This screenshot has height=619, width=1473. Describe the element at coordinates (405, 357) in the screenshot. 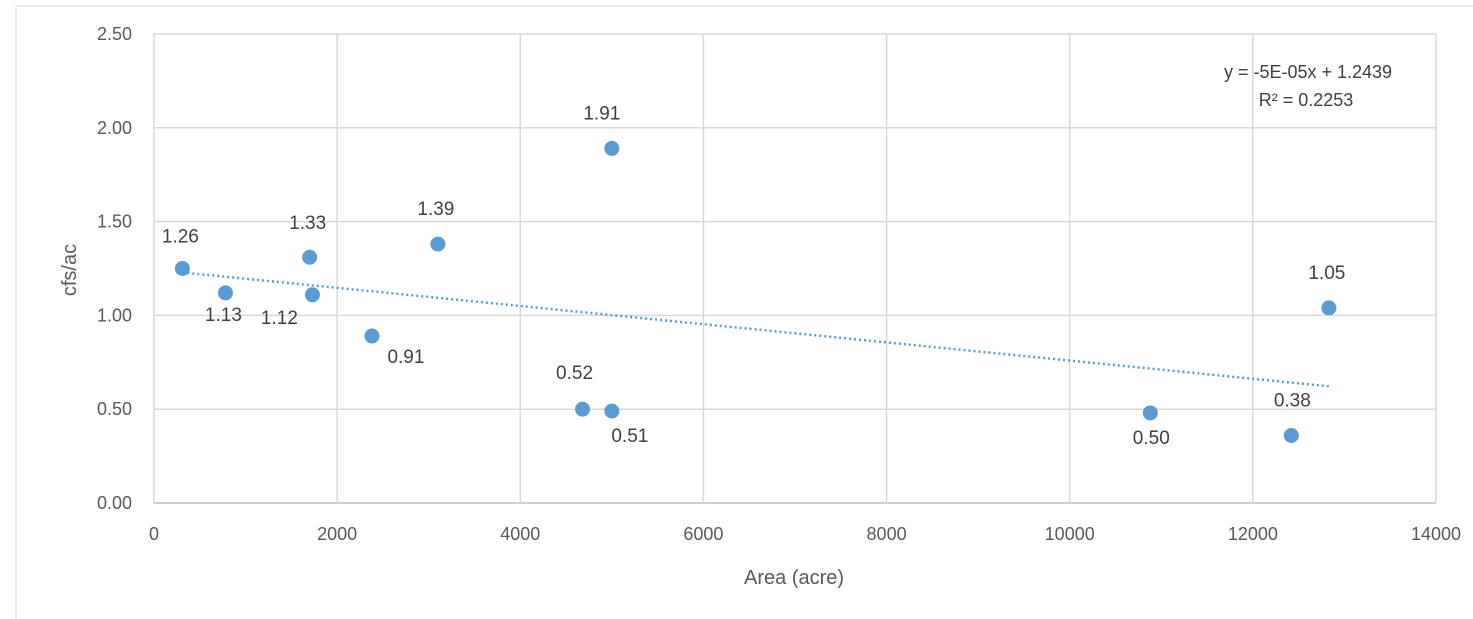

I see `data-label: 0.91` at that location.